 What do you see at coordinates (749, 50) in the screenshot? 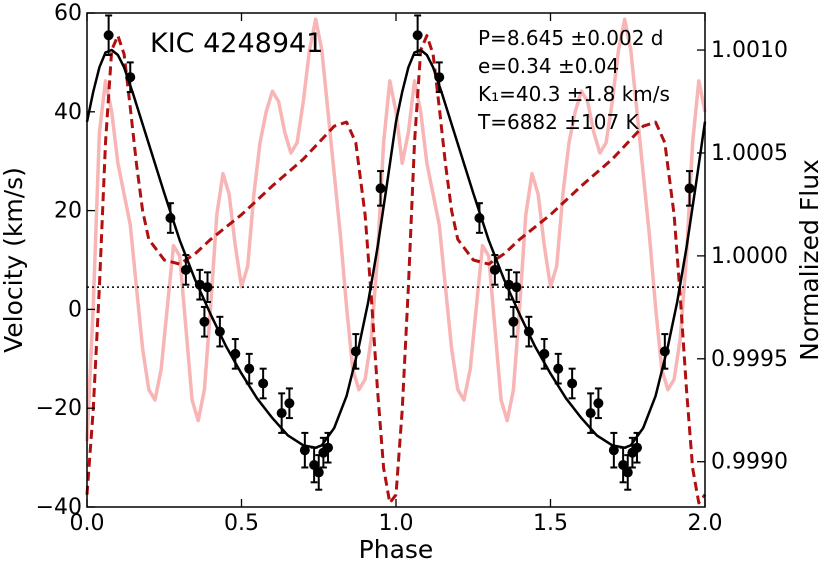
I see `y2-tick-label: 1.0010` at bounding box center [749, 50].